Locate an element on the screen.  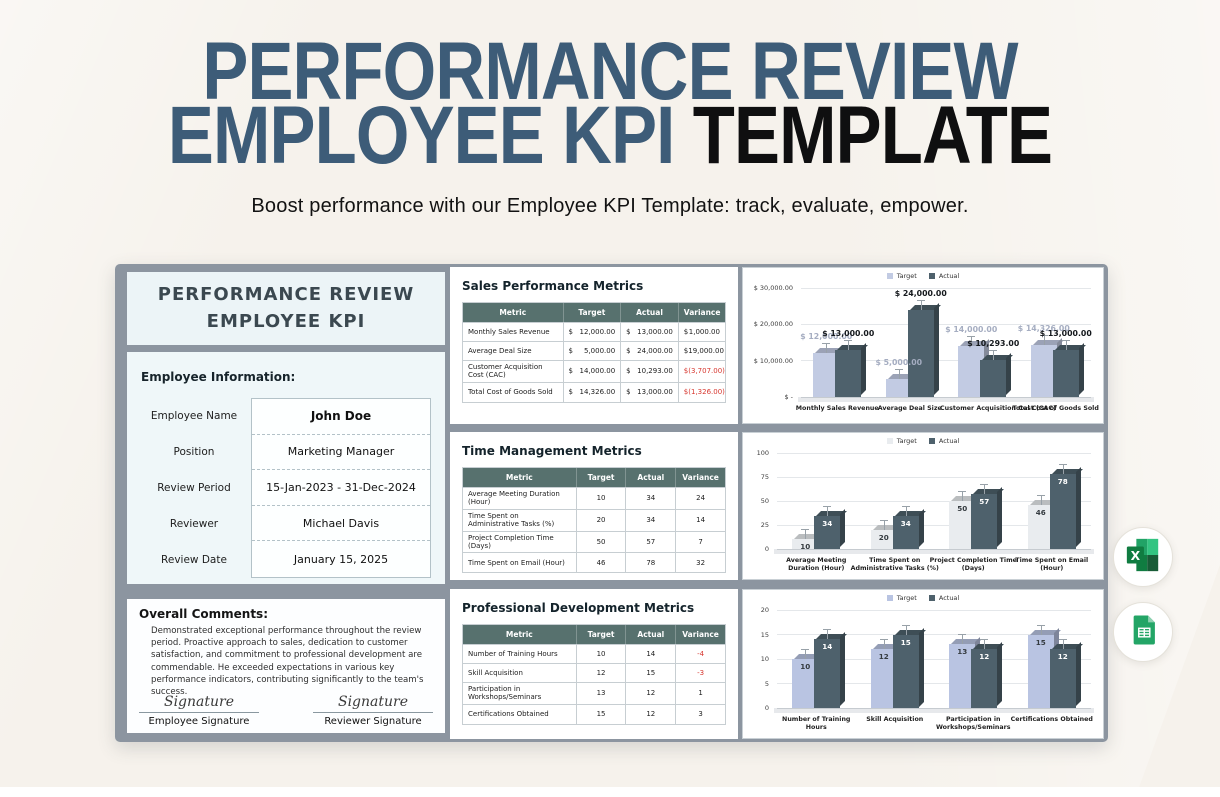
metric-cell: Project Completion Time (Days) is located at coordinates (511, 541).